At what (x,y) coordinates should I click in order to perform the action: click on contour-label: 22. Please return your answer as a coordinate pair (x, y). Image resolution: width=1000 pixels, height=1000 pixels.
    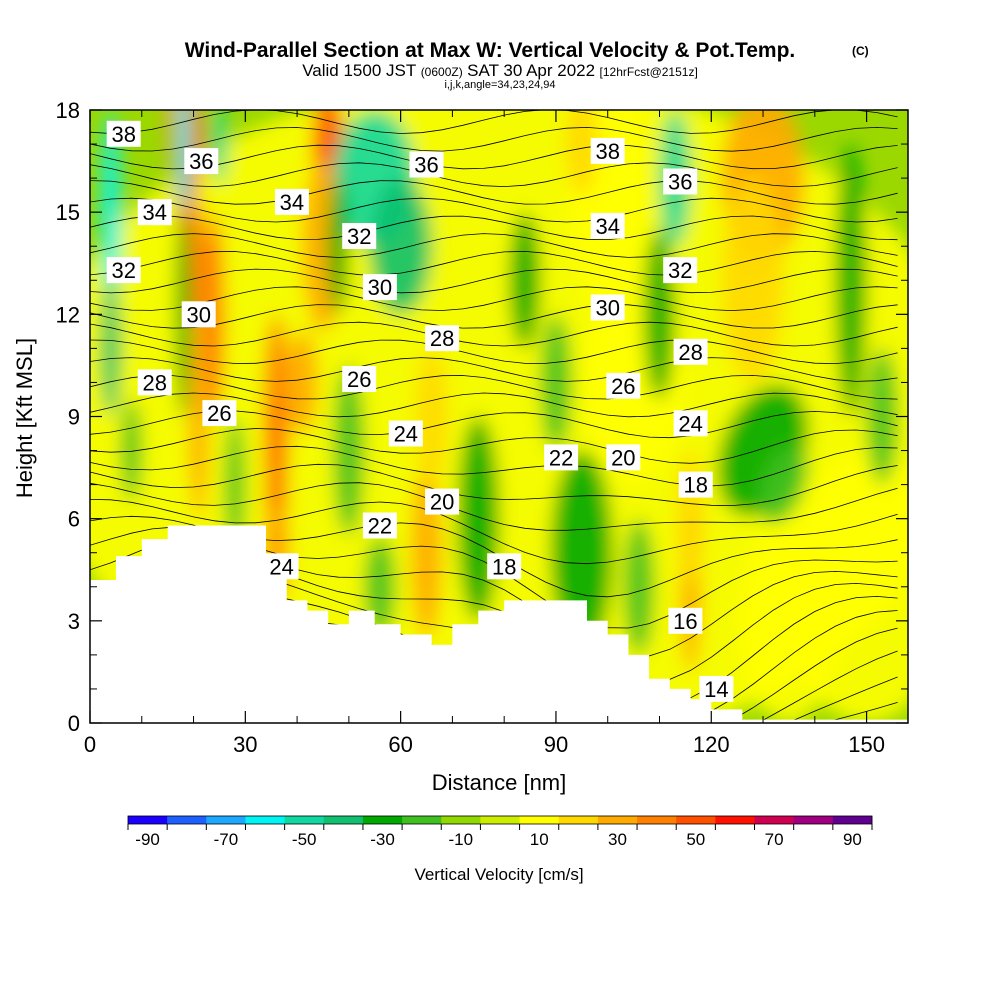
    Looking at the image, I should click on (561, 457).